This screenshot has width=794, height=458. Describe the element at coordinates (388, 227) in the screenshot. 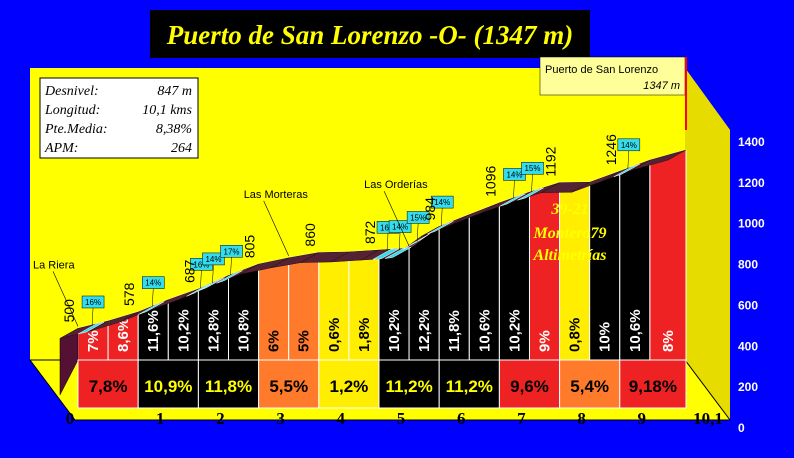

I see `steep-ramp-label-5: 16%` at that location.